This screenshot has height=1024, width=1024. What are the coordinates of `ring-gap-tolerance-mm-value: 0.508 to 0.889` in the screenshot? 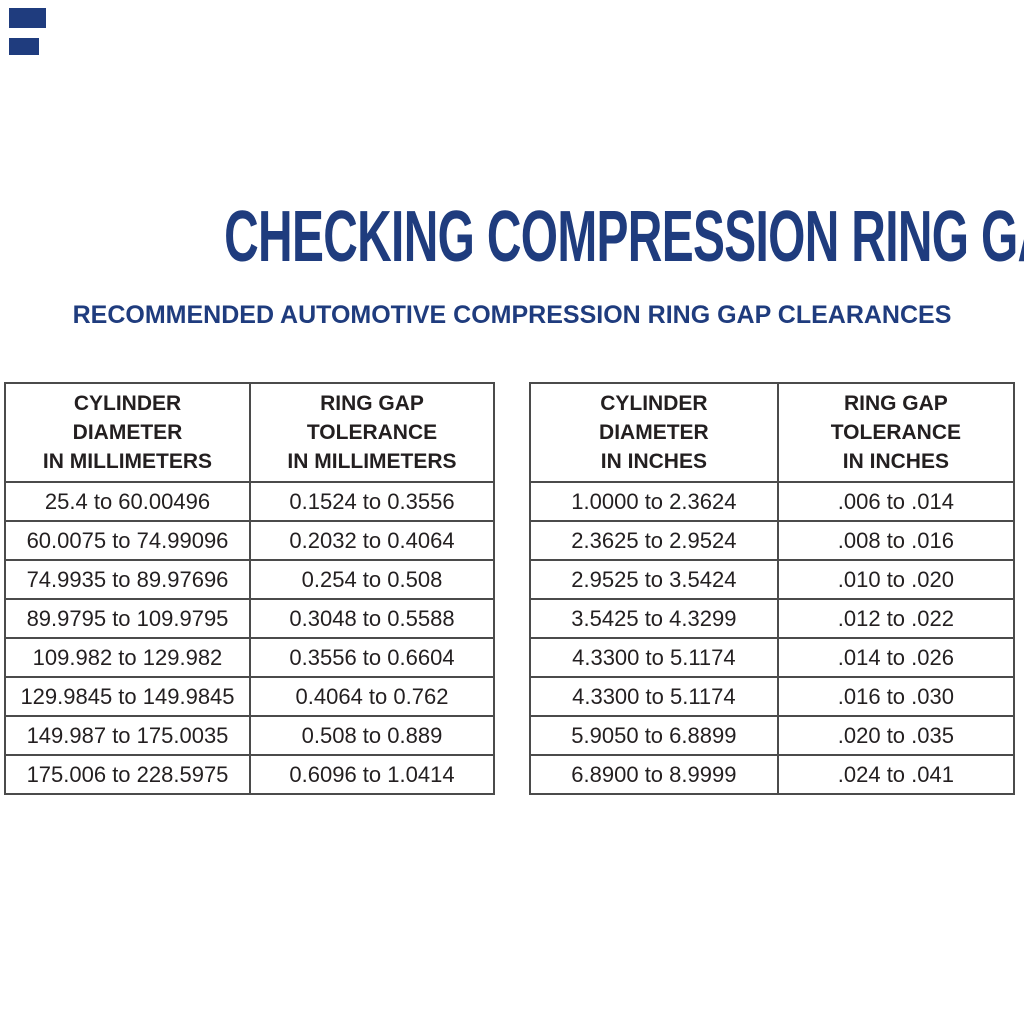 It's located at (372, 735).